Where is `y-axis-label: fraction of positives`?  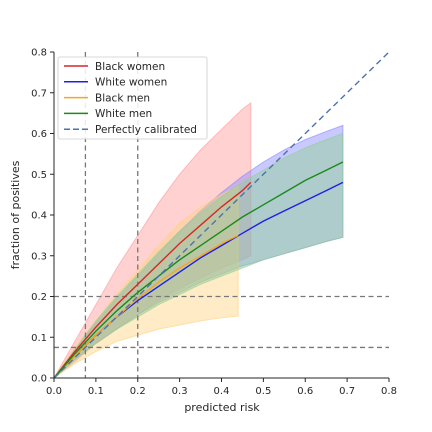
y-axis-label: fraction of positives is located at coordinates (15, 214).